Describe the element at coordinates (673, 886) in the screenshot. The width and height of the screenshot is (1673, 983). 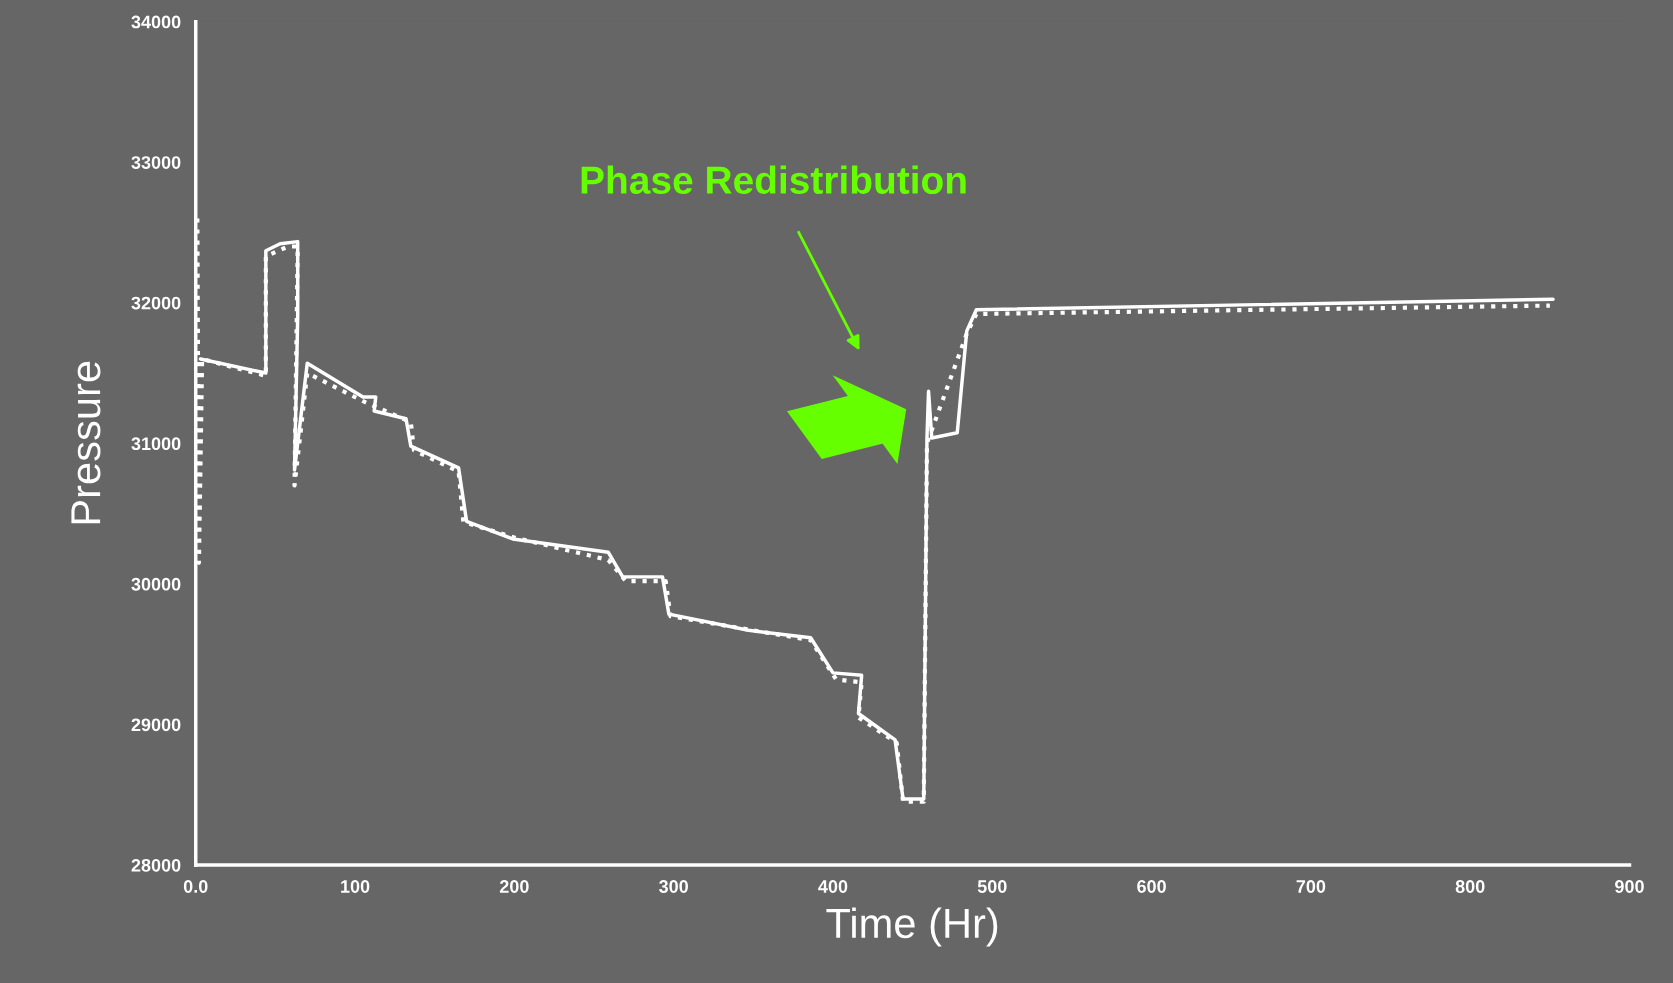
I see `x-tick-label: 300` at that location.